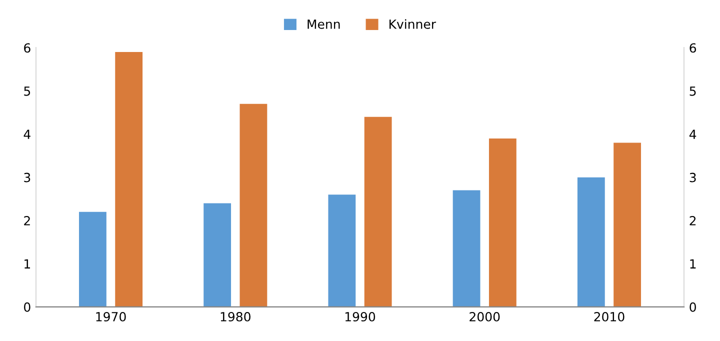 The image size is (720, 341). Describe the element at coordinates (485, 317) in the screenshot. I see `x-tick-label: 2000` at that location.